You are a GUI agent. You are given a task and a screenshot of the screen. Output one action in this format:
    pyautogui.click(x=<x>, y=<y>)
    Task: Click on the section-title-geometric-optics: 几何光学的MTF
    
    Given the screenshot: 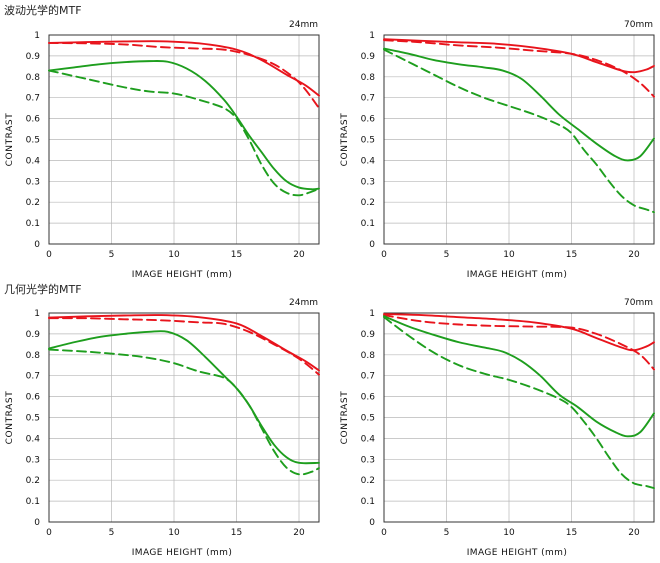 What is the action you would take?
    pyautogui.click(x=43, y=289)
    